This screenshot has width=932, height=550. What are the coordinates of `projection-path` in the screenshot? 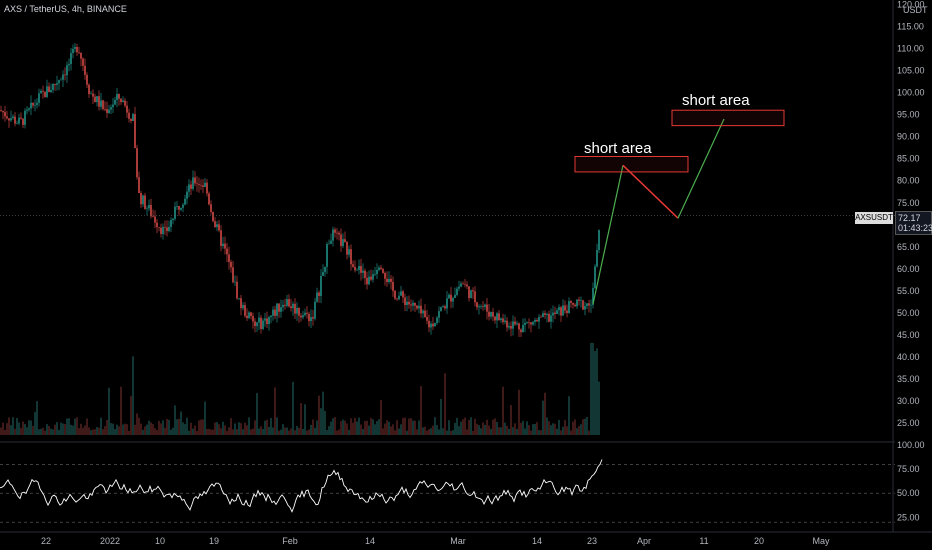 It's located at (658, 211).